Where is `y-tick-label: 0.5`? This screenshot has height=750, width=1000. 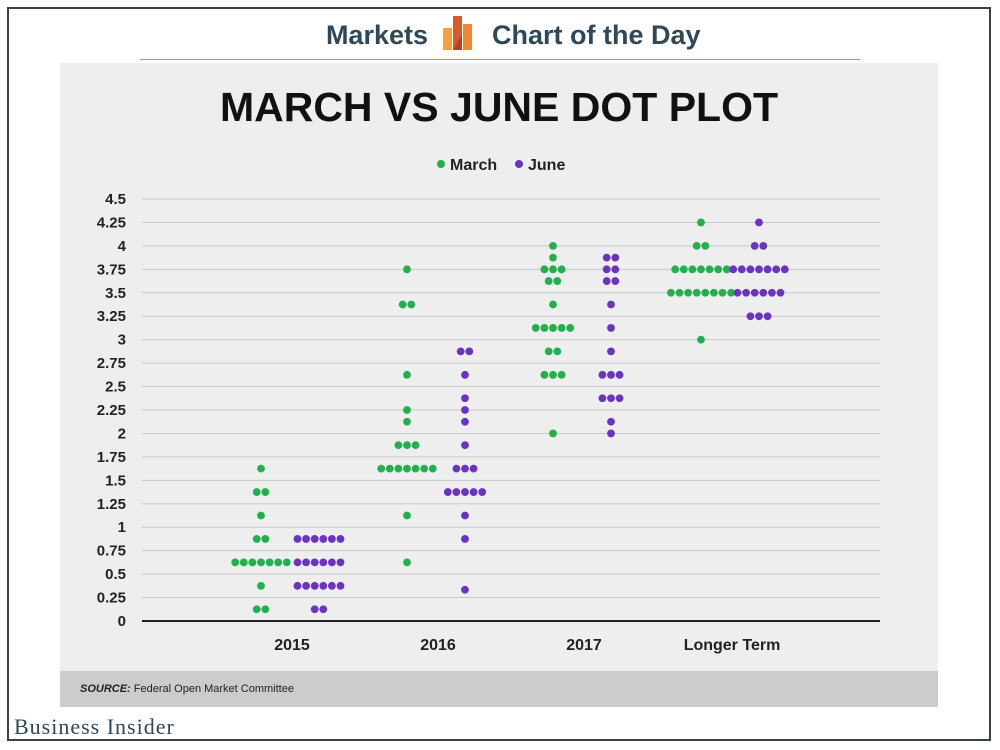
y-tick-label: 0.5 is located at coordinates (115, 574).